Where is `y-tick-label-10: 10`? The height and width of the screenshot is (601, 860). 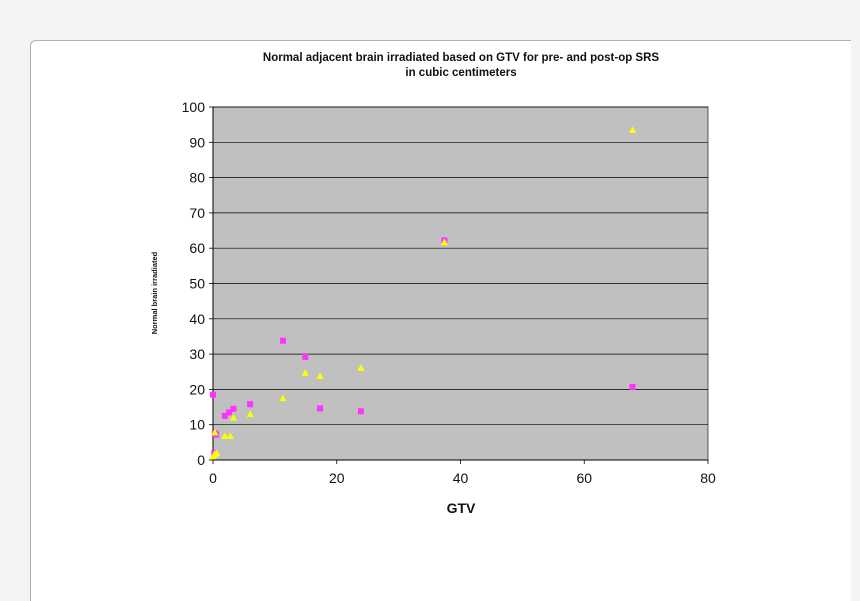
y-tick-label-10: 10 is located at coordinates (197, 425).